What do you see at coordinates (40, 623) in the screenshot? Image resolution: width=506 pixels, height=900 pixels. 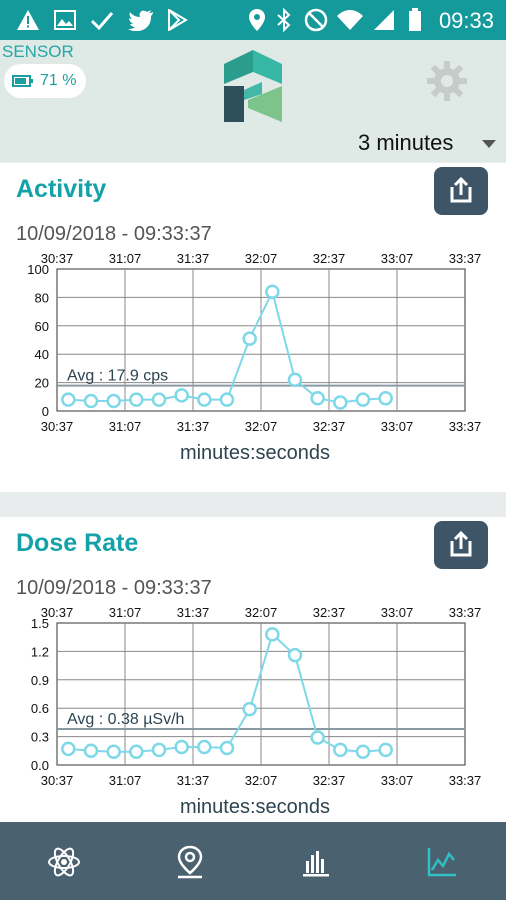 I see `y-tick-label: 1.5` at bounding box center [40, 623].